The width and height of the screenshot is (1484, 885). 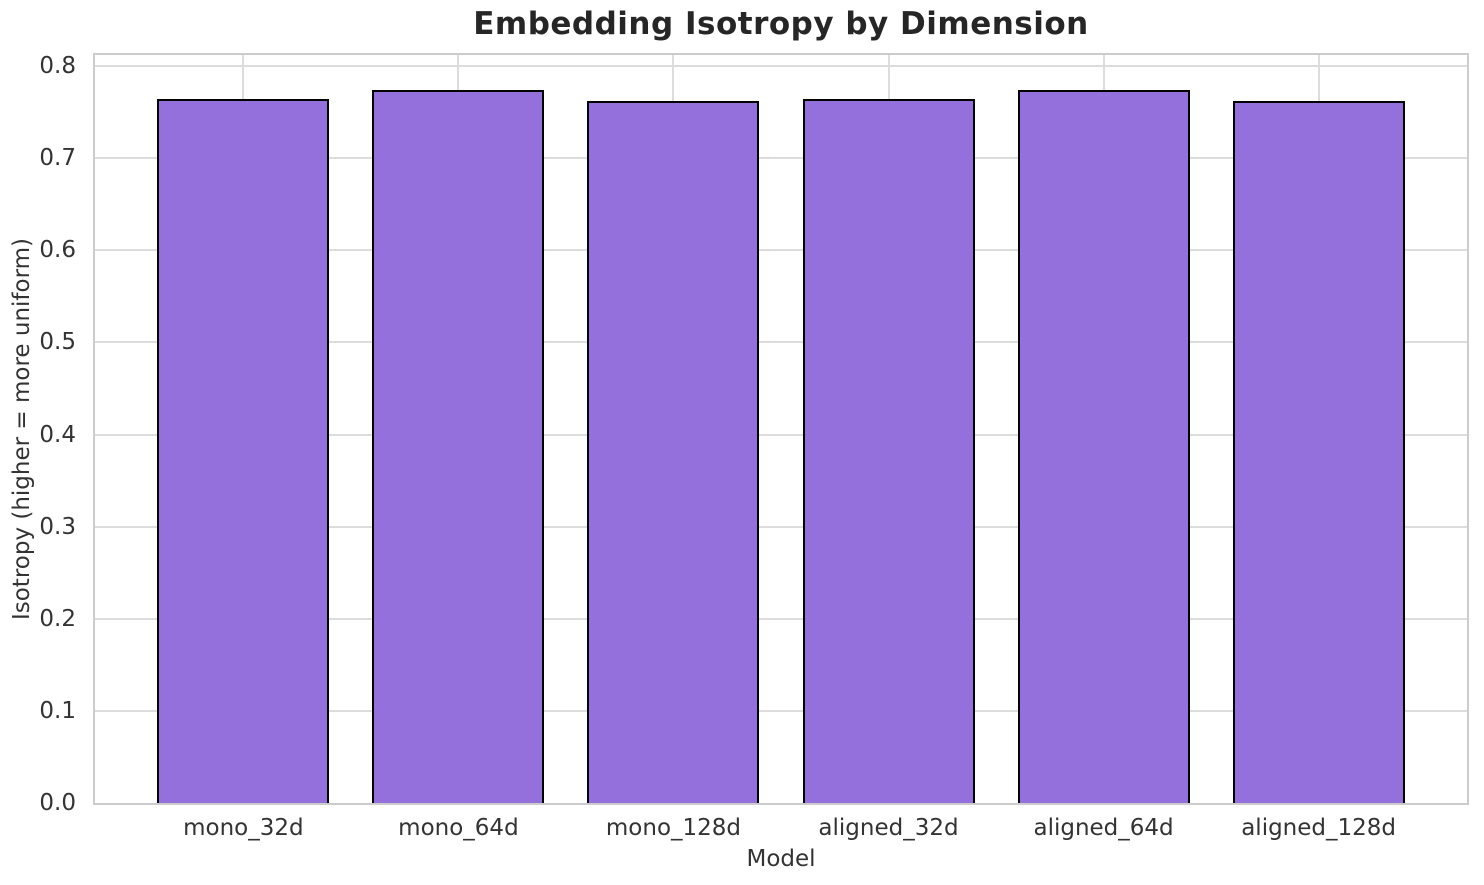 I want to click on y-tick-label: 0.2, so click(x=57, y=618).